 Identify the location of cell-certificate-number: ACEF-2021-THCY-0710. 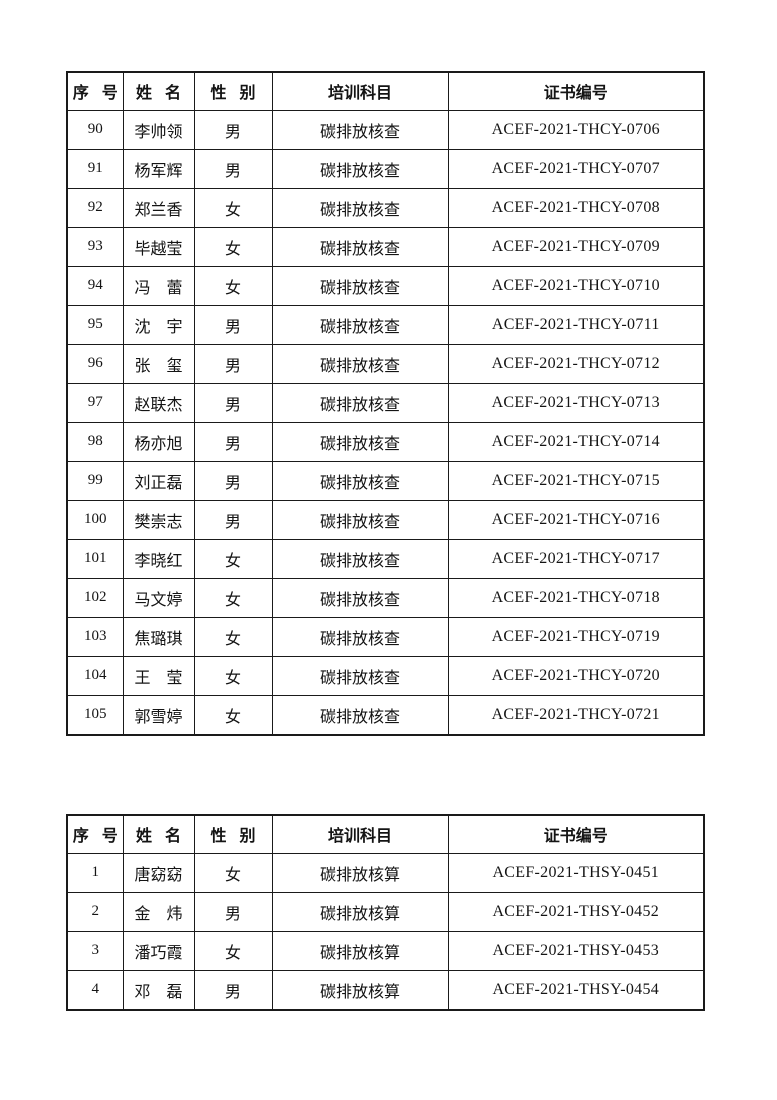
(576, 285).